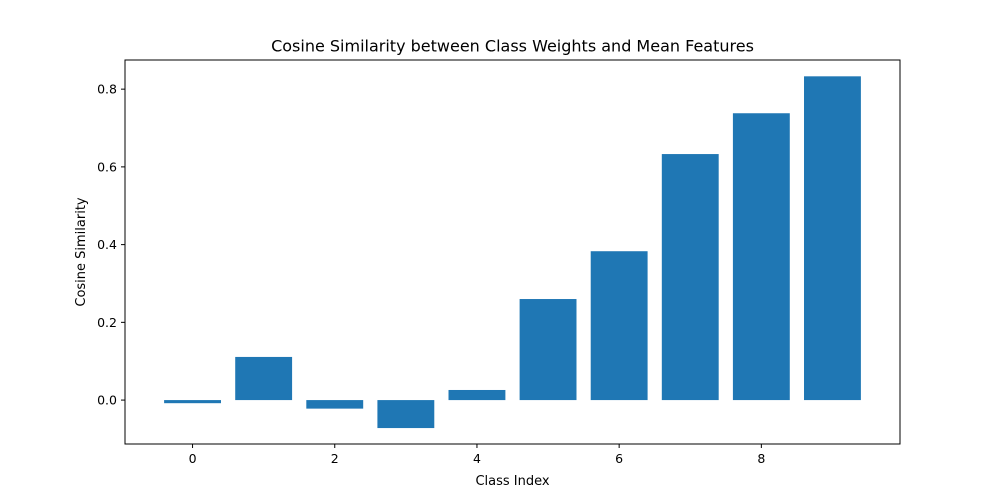 The height and width of the screenshot is (500, 1000). I want to click on y-axis-ticks: 0.0 0.2 0.4 0.6 0.8, so click(111, 245).